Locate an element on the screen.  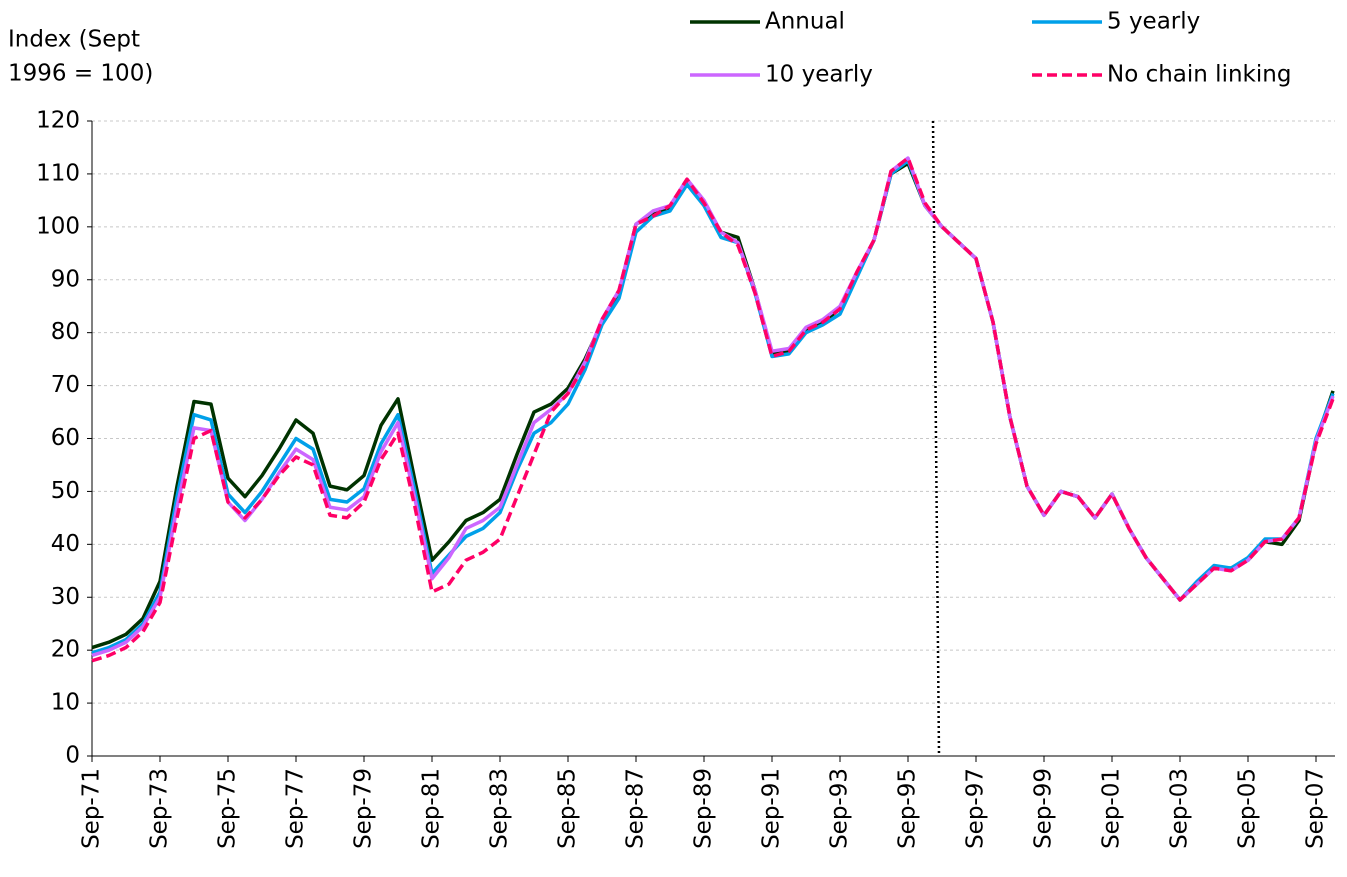
x-tick-label: Sep-07 is located at coordinates (1316, 808).